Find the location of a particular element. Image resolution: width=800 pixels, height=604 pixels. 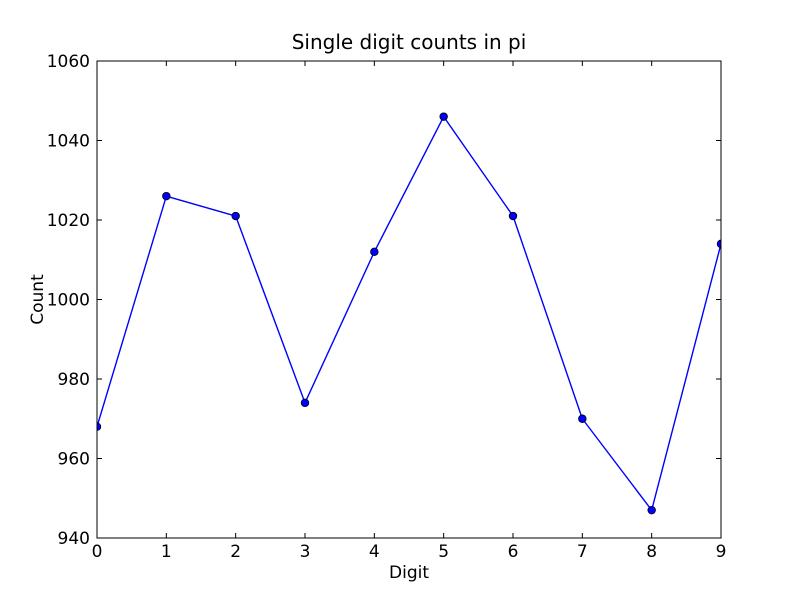

x-tick-label: 9 is located at coordinates (721, 552).